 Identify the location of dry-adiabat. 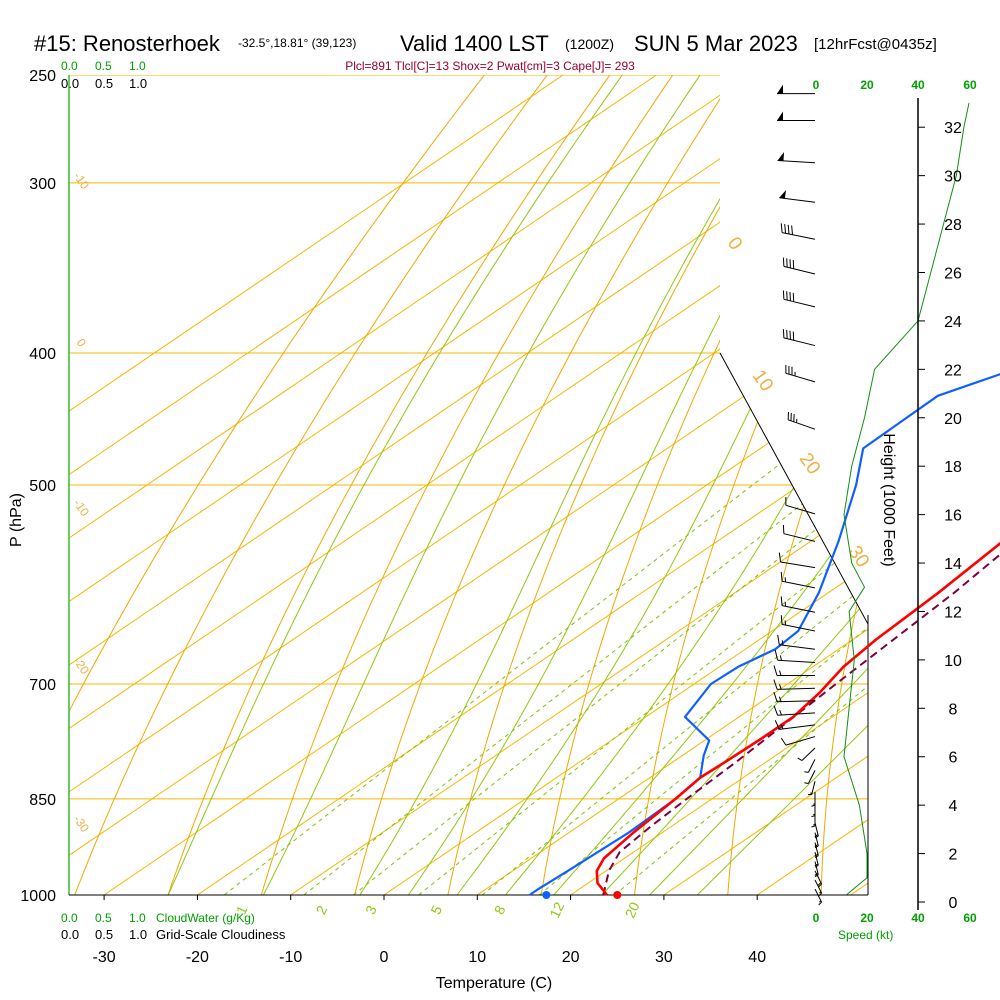
(844, 485).